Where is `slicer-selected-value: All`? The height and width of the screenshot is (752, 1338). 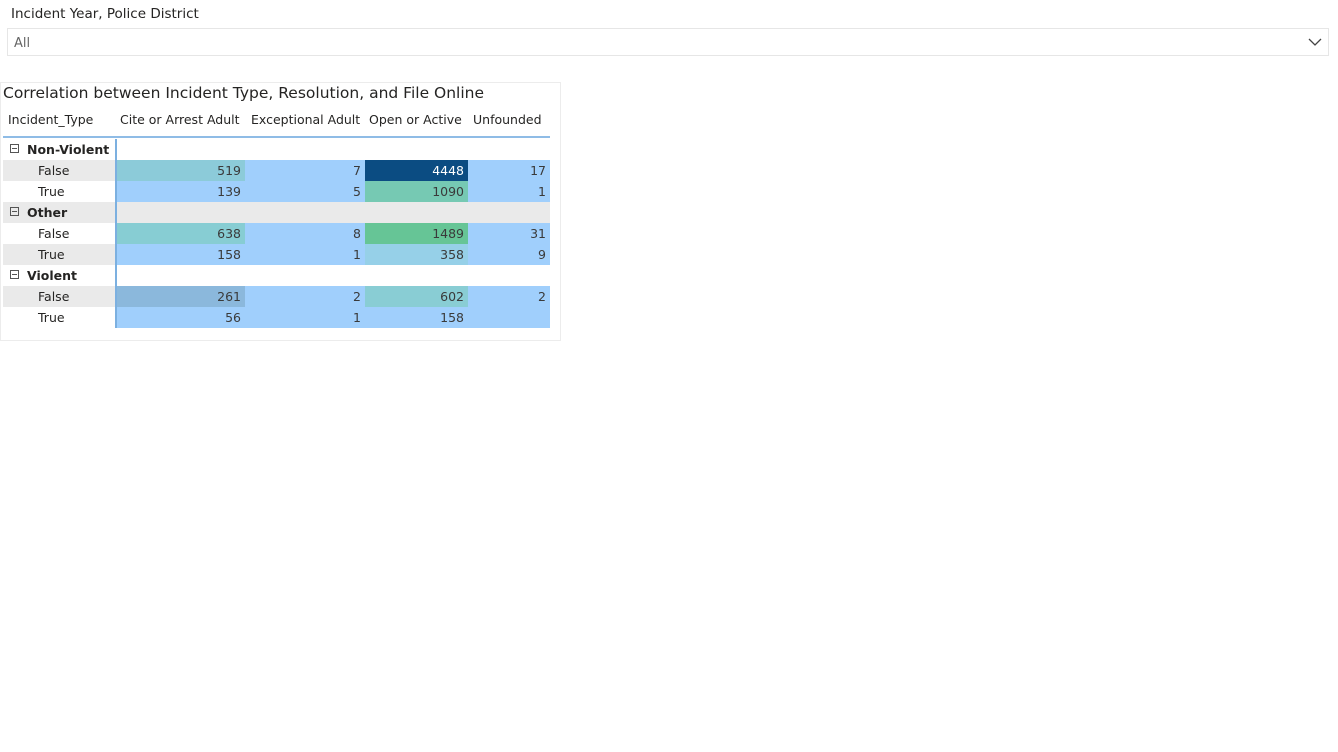 slicer-selected-value: All is located at coordinates (22, 43).